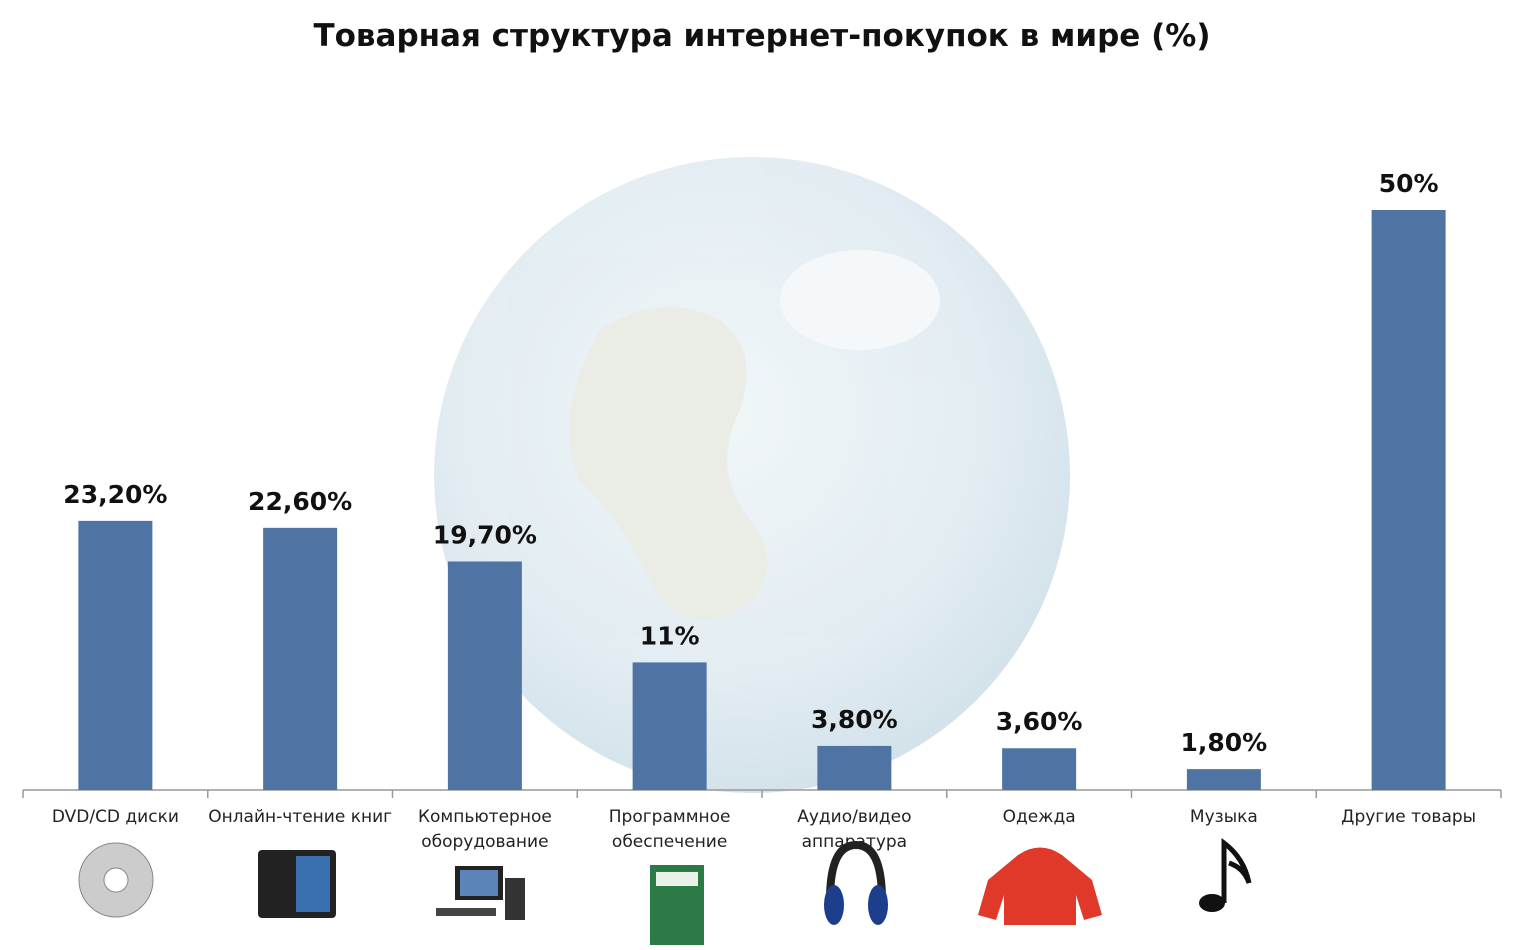 The width and height of the screenshot is (1524, 950). What do you see at coordinates (484, 829) in the screenshot?
I see `x-tick-label: Компьютерное оборудование` at bounding box center [484, 829].